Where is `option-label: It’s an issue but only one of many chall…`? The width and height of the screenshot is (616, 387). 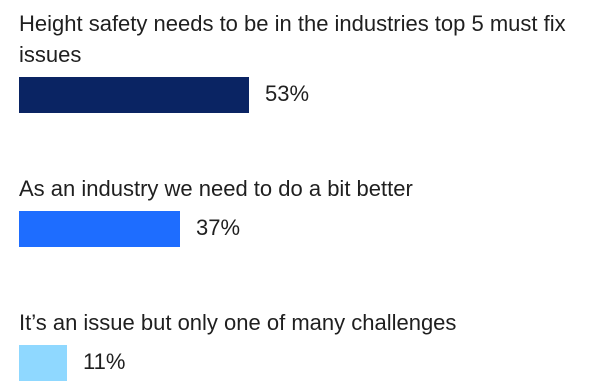 option-label: It’s an issue but only one of many chall… is located at coordinates (238, 322).